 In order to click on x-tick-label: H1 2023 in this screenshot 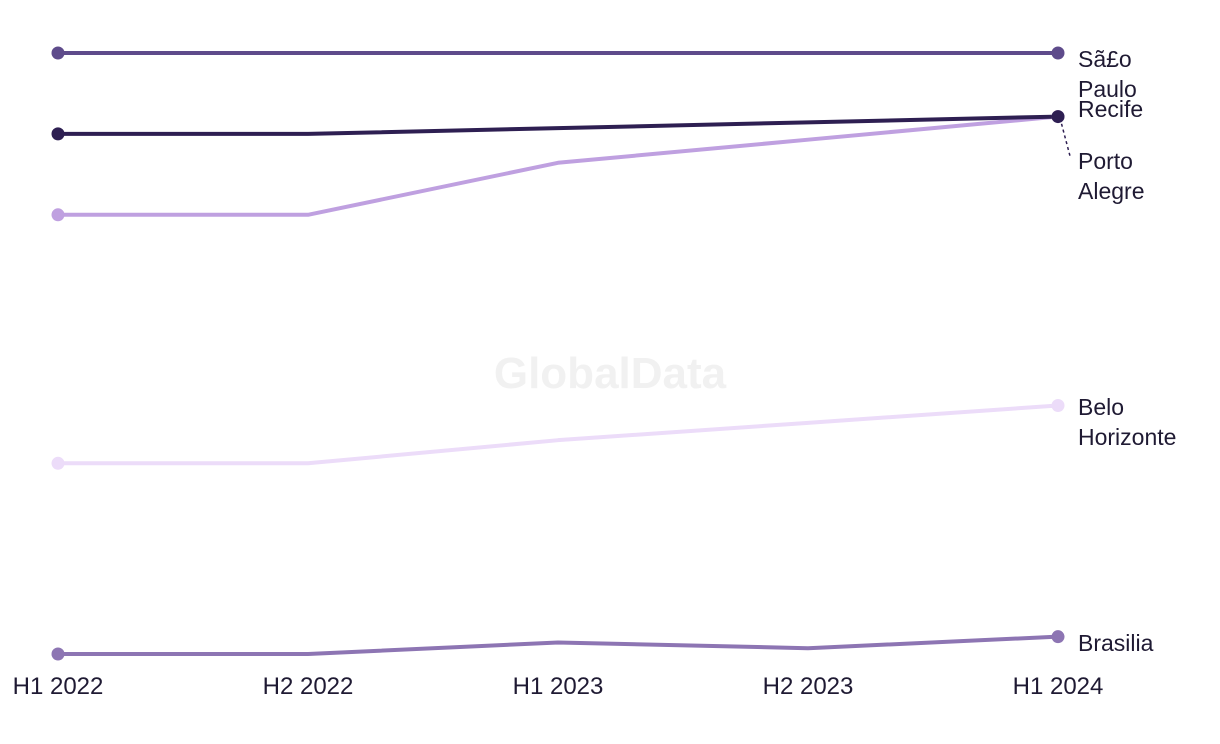, I will do `click(558, 686)`.